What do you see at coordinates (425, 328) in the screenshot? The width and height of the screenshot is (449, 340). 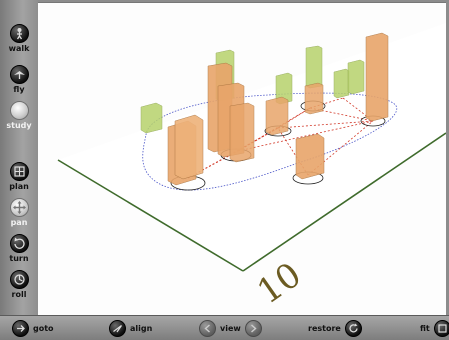 I see `fit-label: fit` at bounding box center [425, 328].